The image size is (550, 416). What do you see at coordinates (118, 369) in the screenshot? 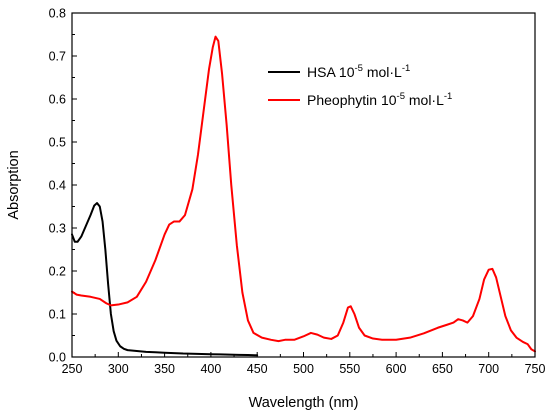
I see `x-tick-label: 300` at bounding box center [118, 369].